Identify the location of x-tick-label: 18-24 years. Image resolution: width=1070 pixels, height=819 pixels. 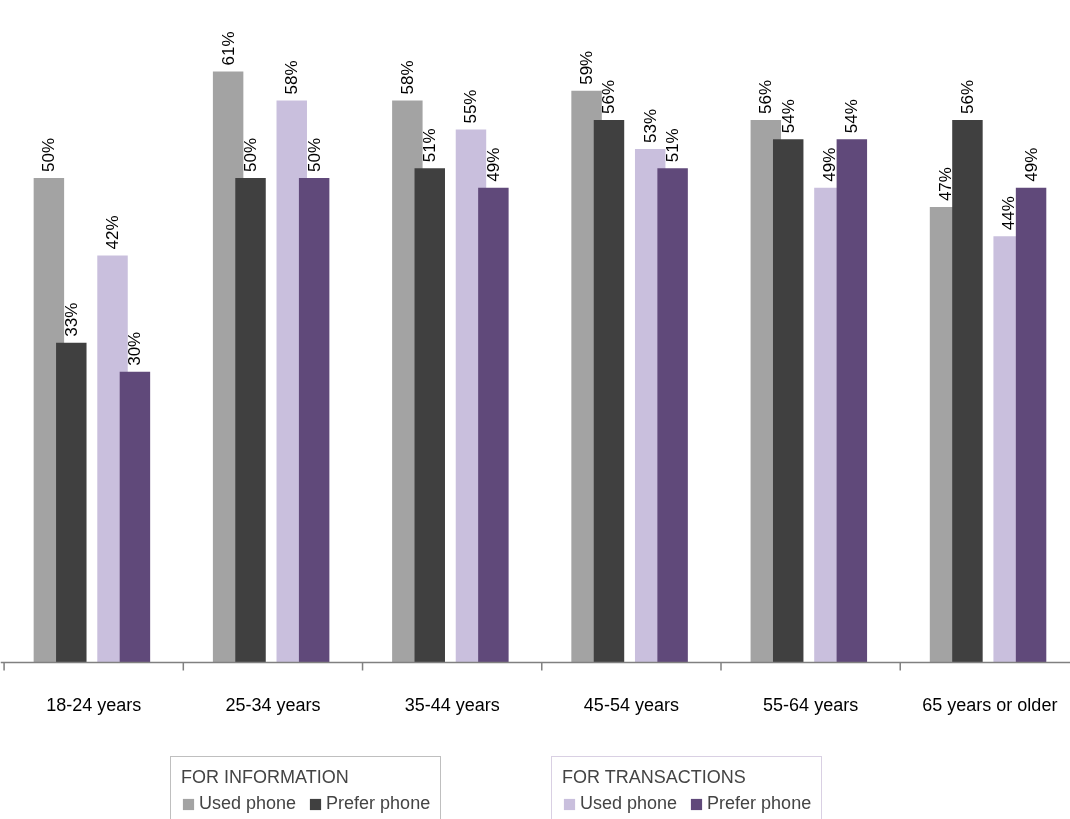
(94, 704).